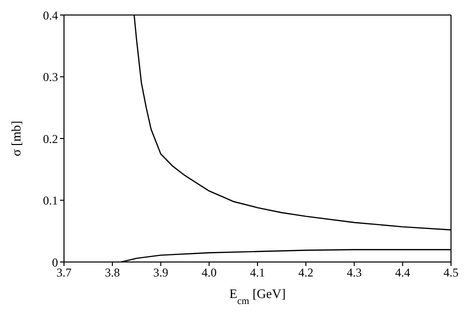  Describe the element at coordinates (112, 273) in the screenshot. I see `x-tick-label: 3.8` at that location.